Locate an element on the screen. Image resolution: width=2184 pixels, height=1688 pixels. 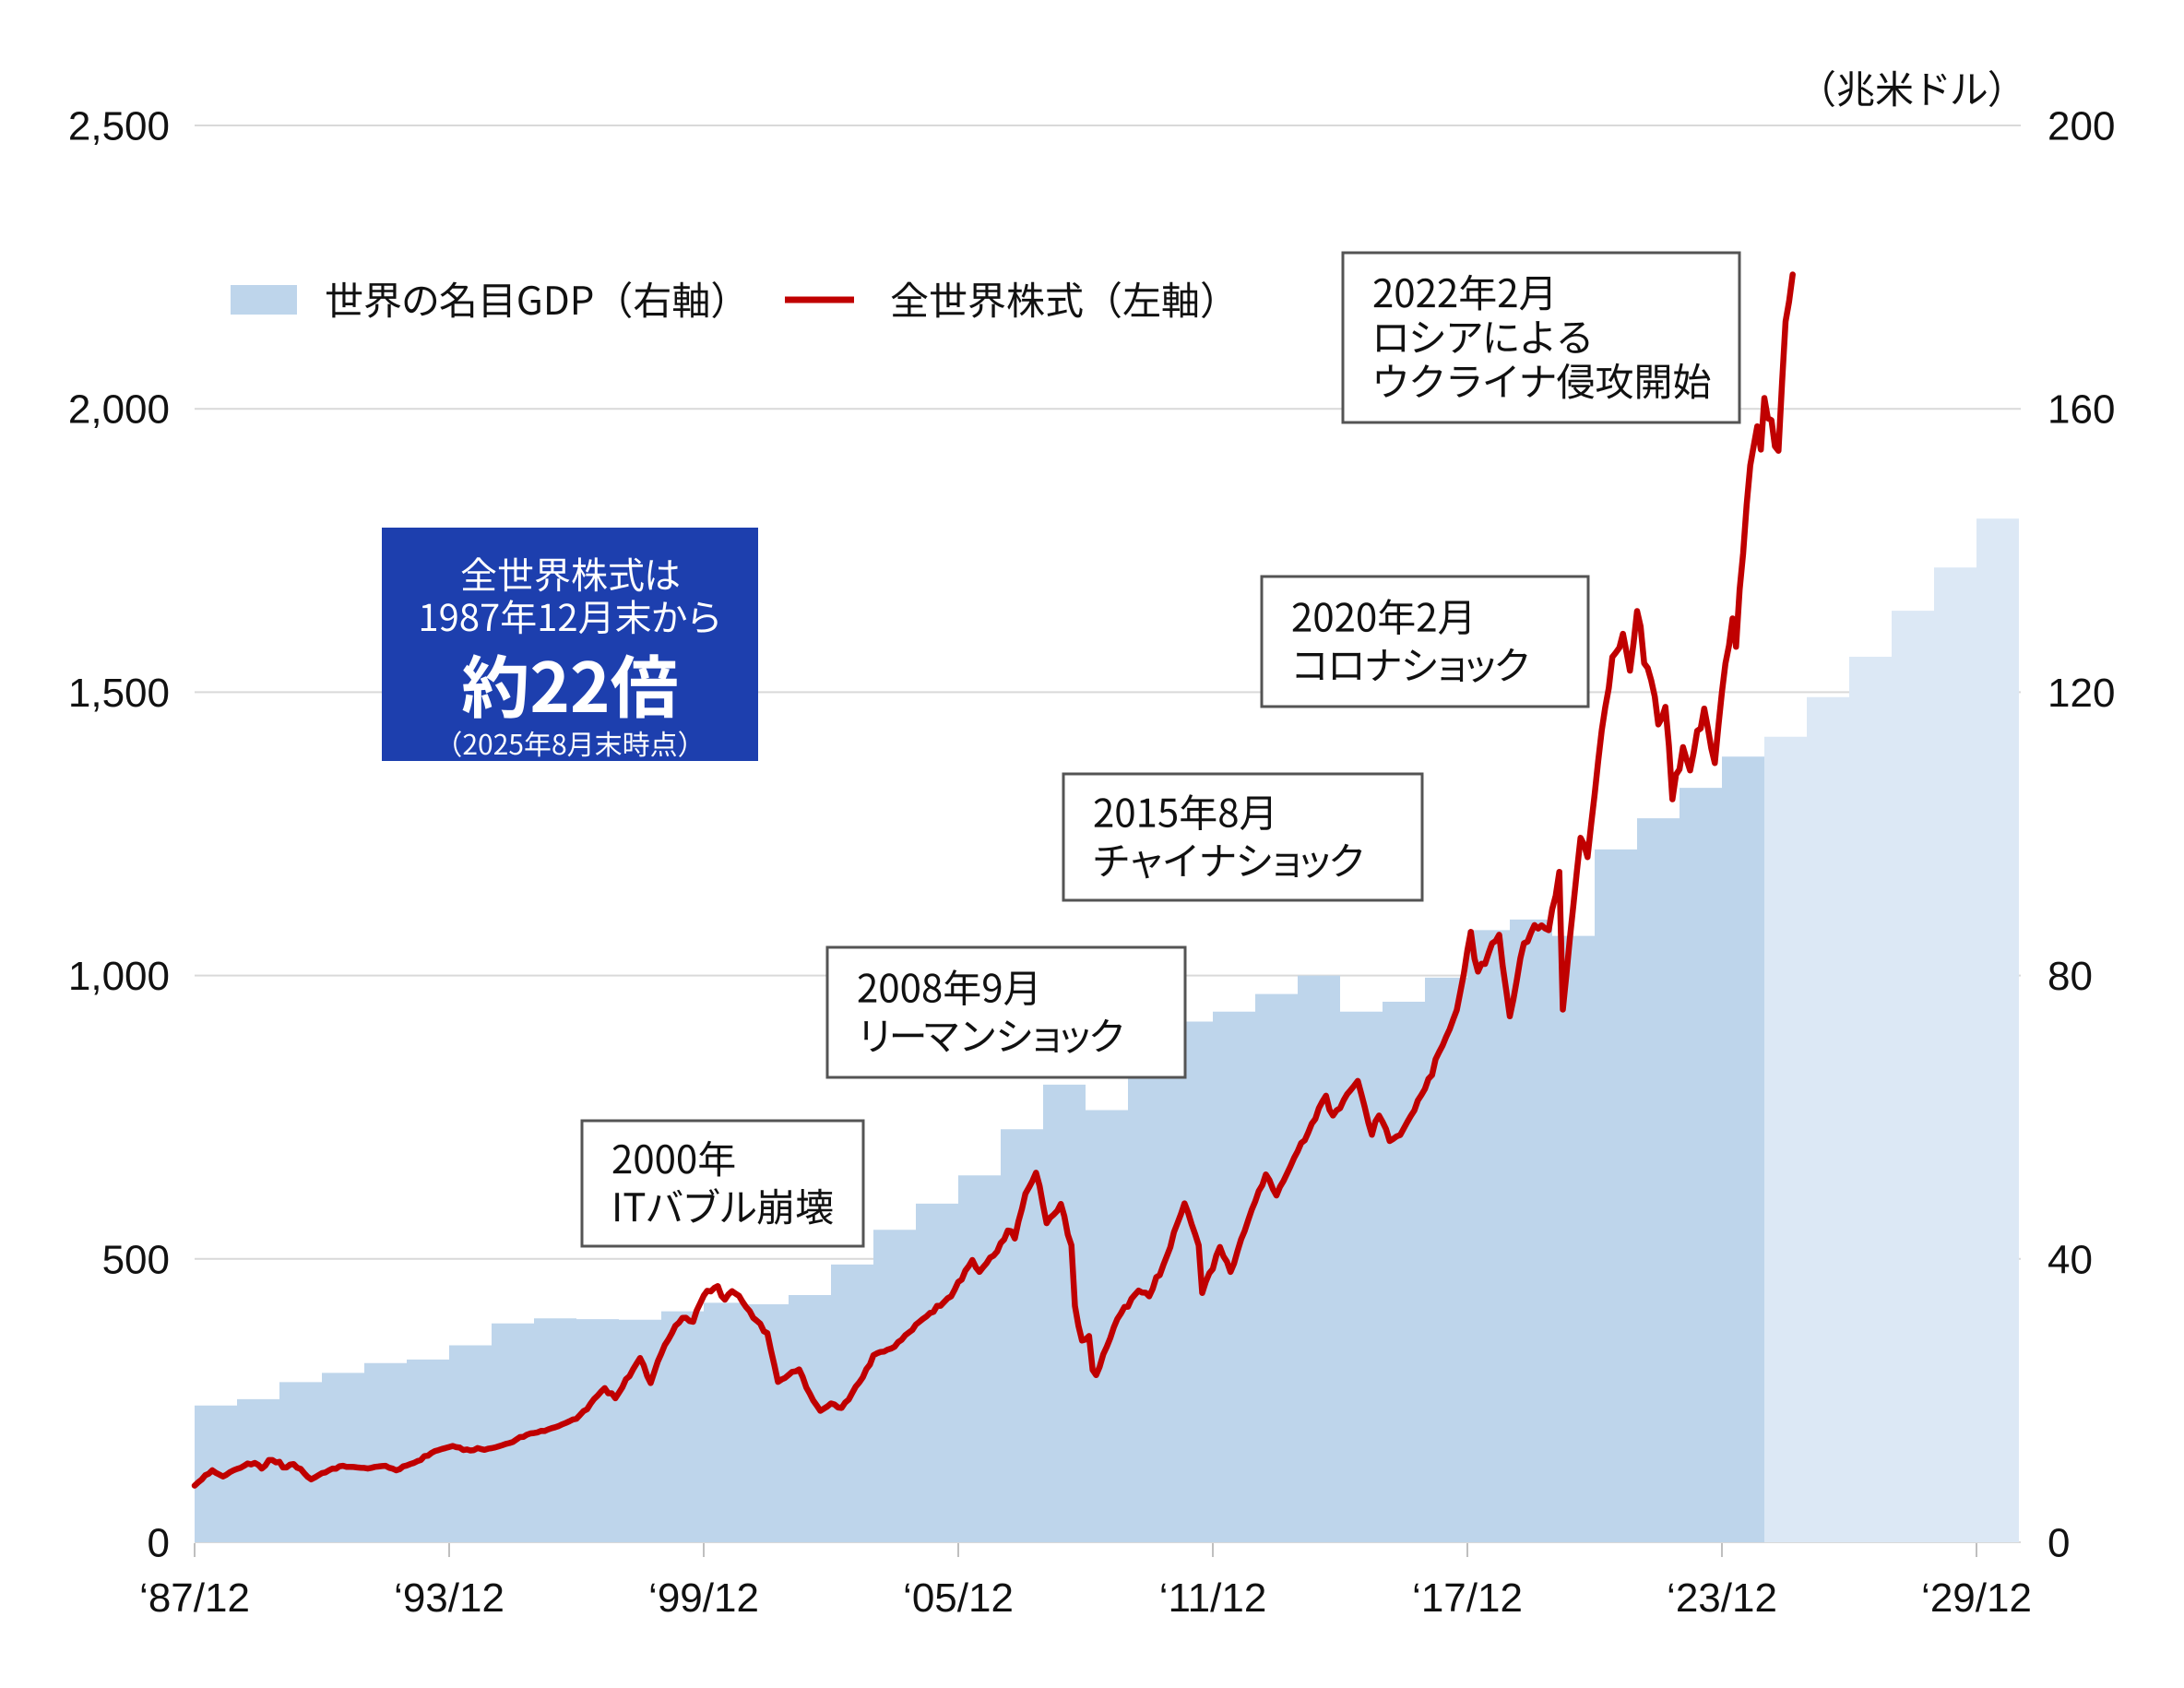
svg-text: ‘99/12 is located at coordinates (703, 1598).